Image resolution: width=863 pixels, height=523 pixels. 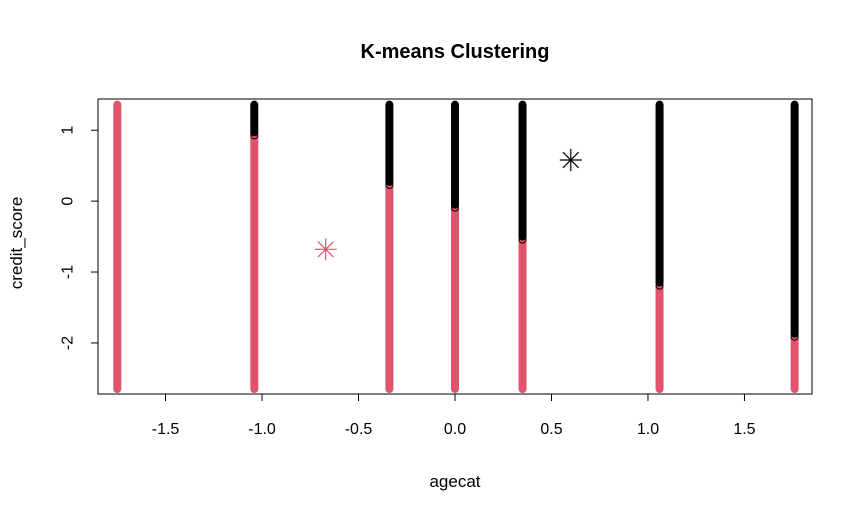 What do you see at coordinates (551, 429) in the screenshot?
I see `x-tick-label-4: 0.5` at bounding box center [551, 429].